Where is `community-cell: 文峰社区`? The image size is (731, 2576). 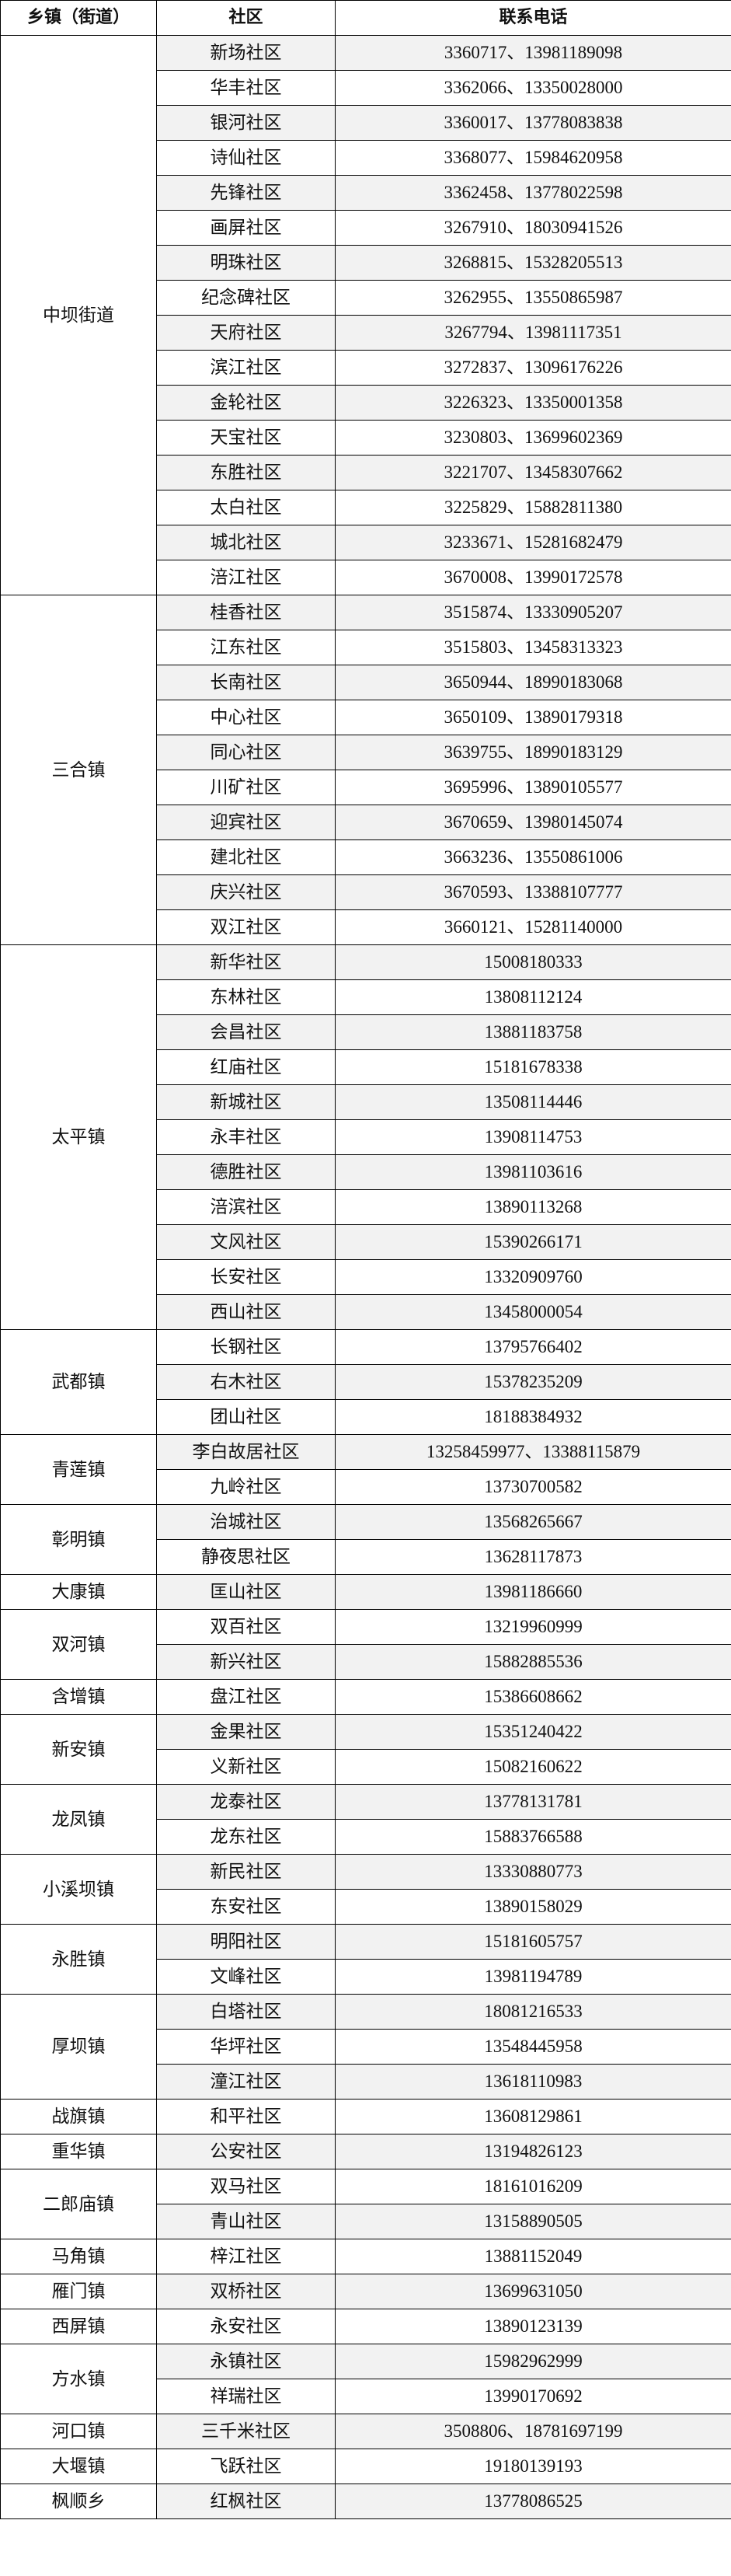 community-cell: 文峰社区 is located at coordinates (246, 1977).